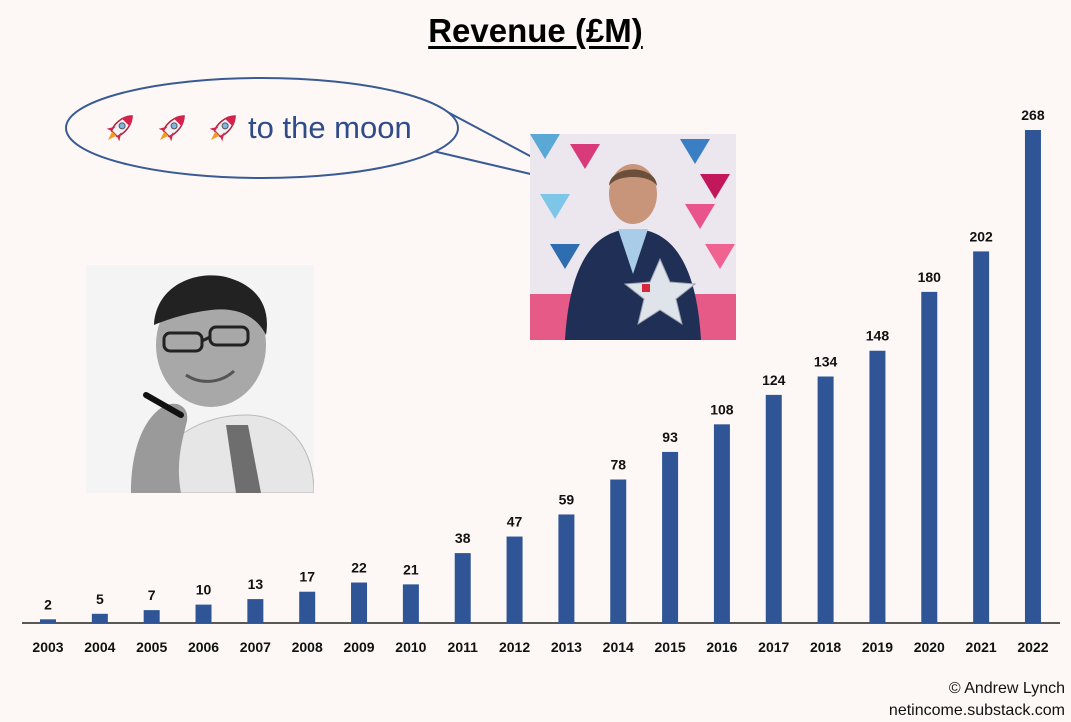 The width and height of the screenshot is (1071, 722). What do you see at coordinates (307, 647) in the screenshot?
I see `x-tick-label: 2008` at bounding box center [307, 647].